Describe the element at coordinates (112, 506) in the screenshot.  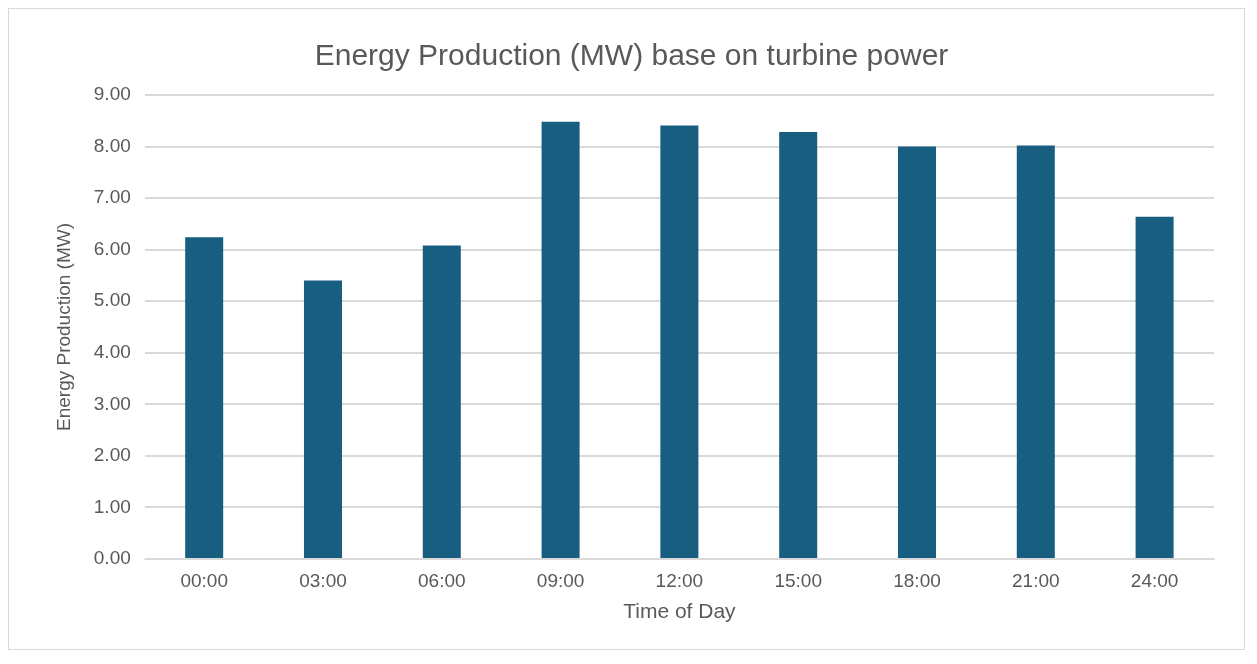
I see `y-tick-label: 1.00` at that location.